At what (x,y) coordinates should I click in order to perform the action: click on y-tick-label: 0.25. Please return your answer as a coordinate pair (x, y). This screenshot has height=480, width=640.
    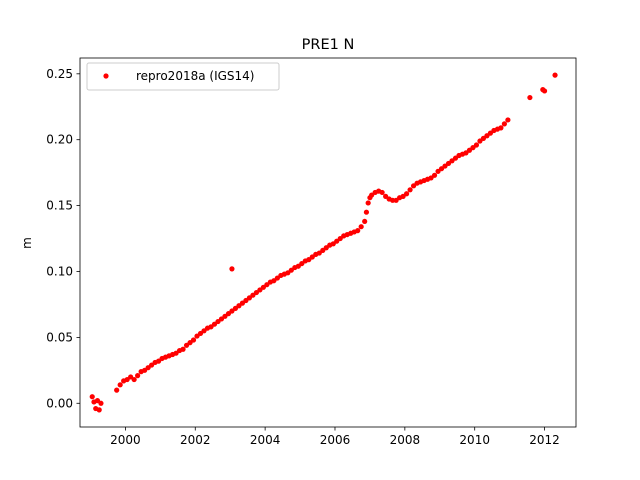
    Looking at the image, I should click on (59, 74).